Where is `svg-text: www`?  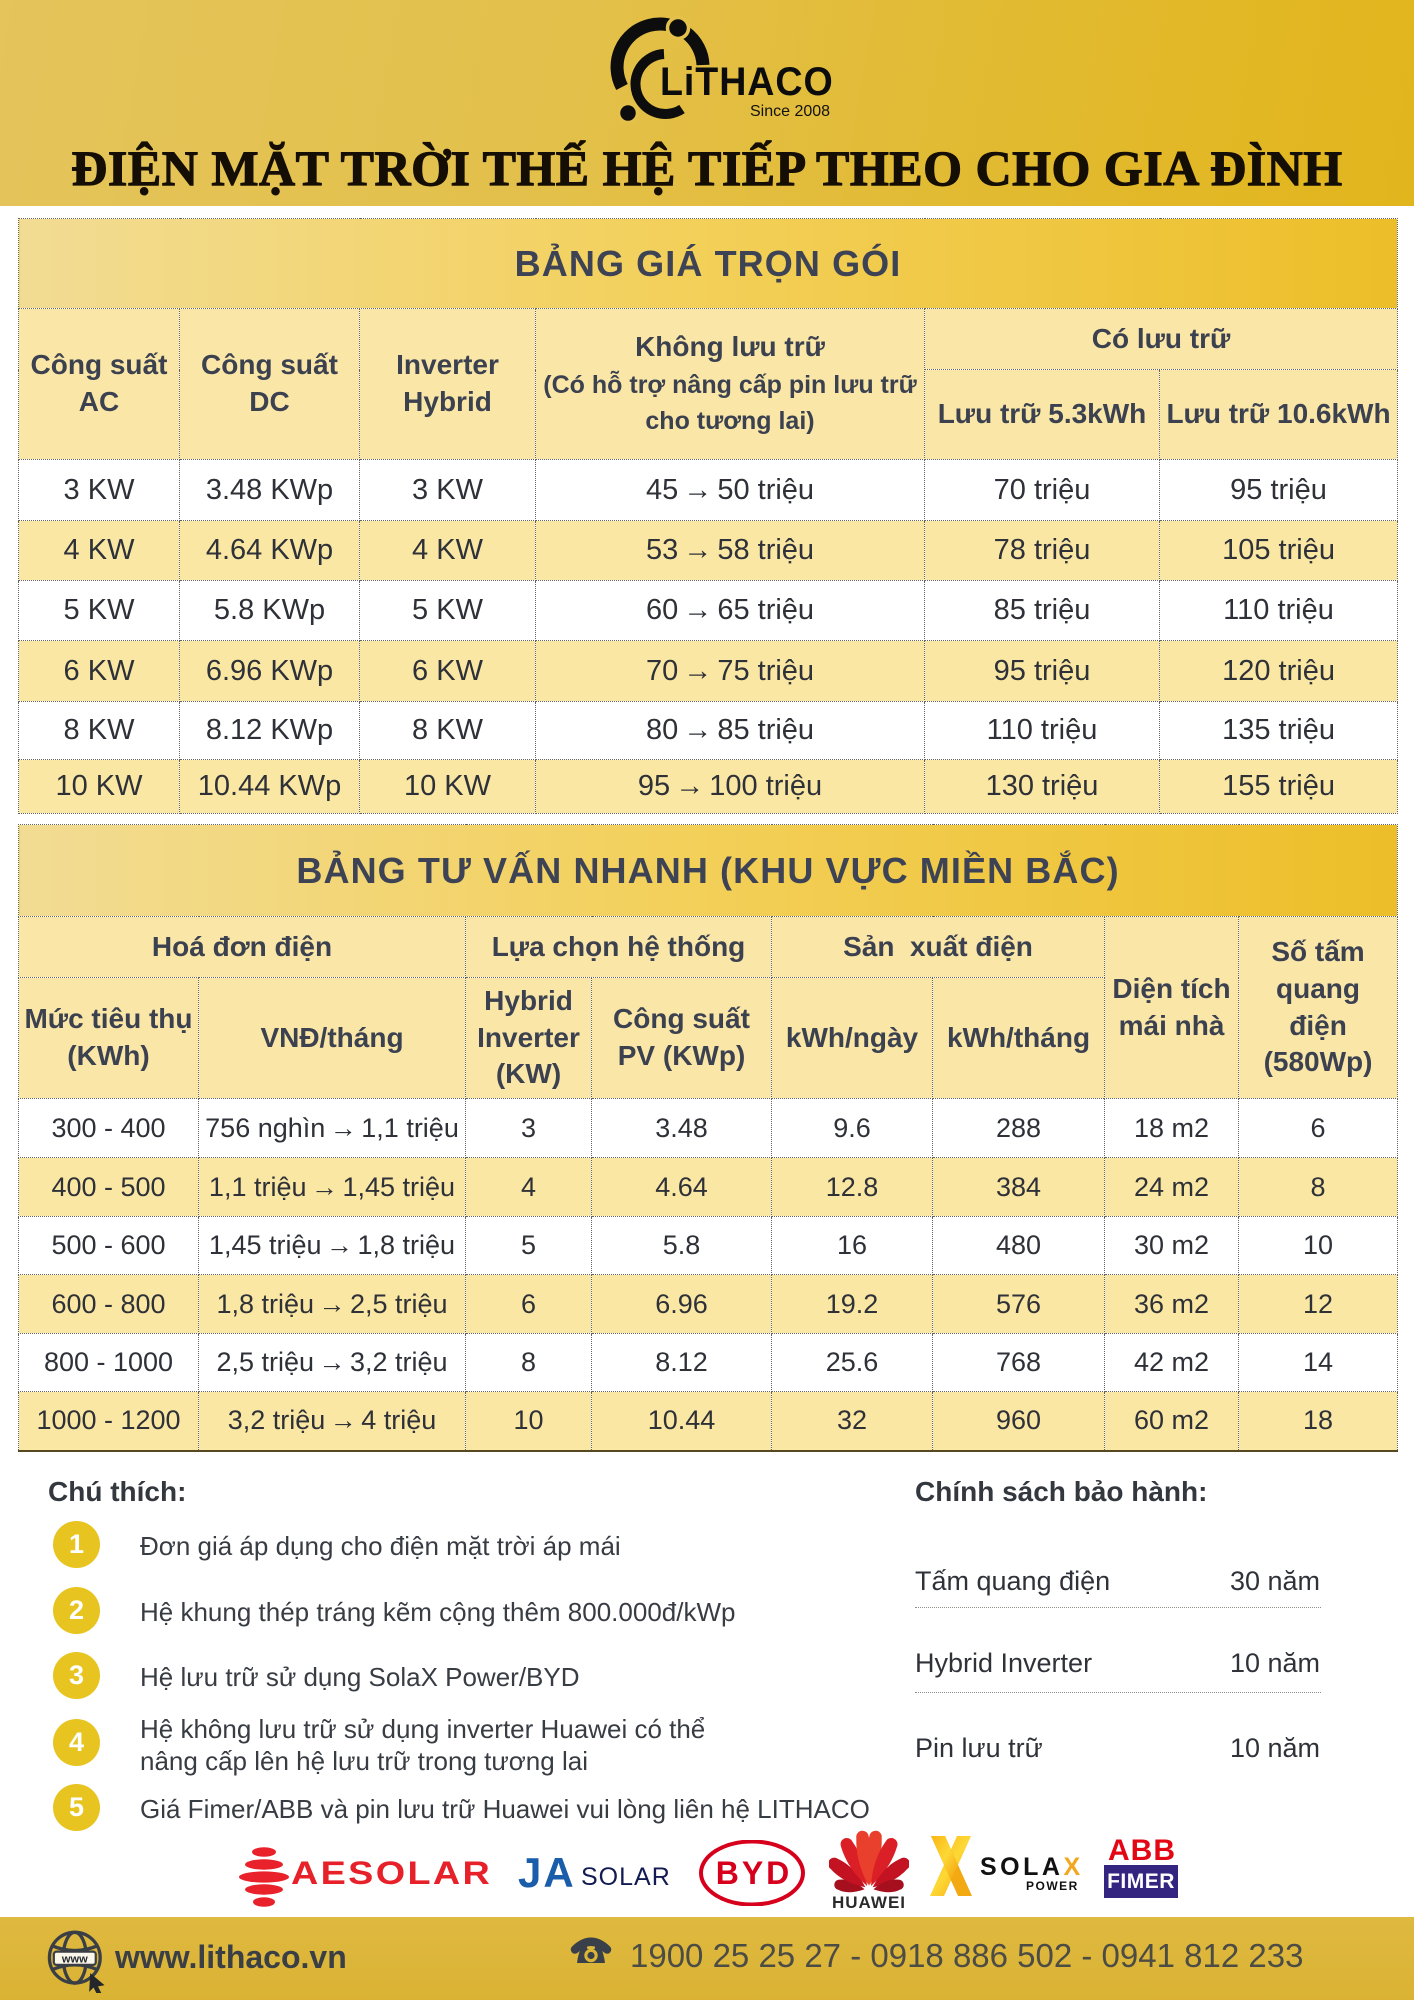 svg-text: www is located at coordinates (74, 1960).